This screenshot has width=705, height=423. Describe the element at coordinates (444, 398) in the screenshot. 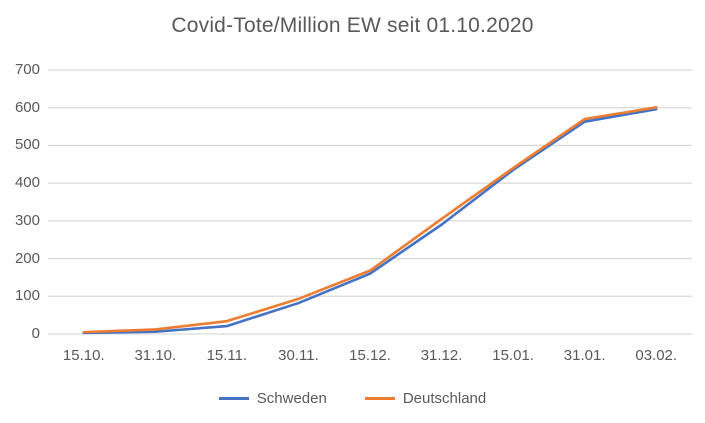

I see `legend-label-deutschland: Deutschland` at that location.